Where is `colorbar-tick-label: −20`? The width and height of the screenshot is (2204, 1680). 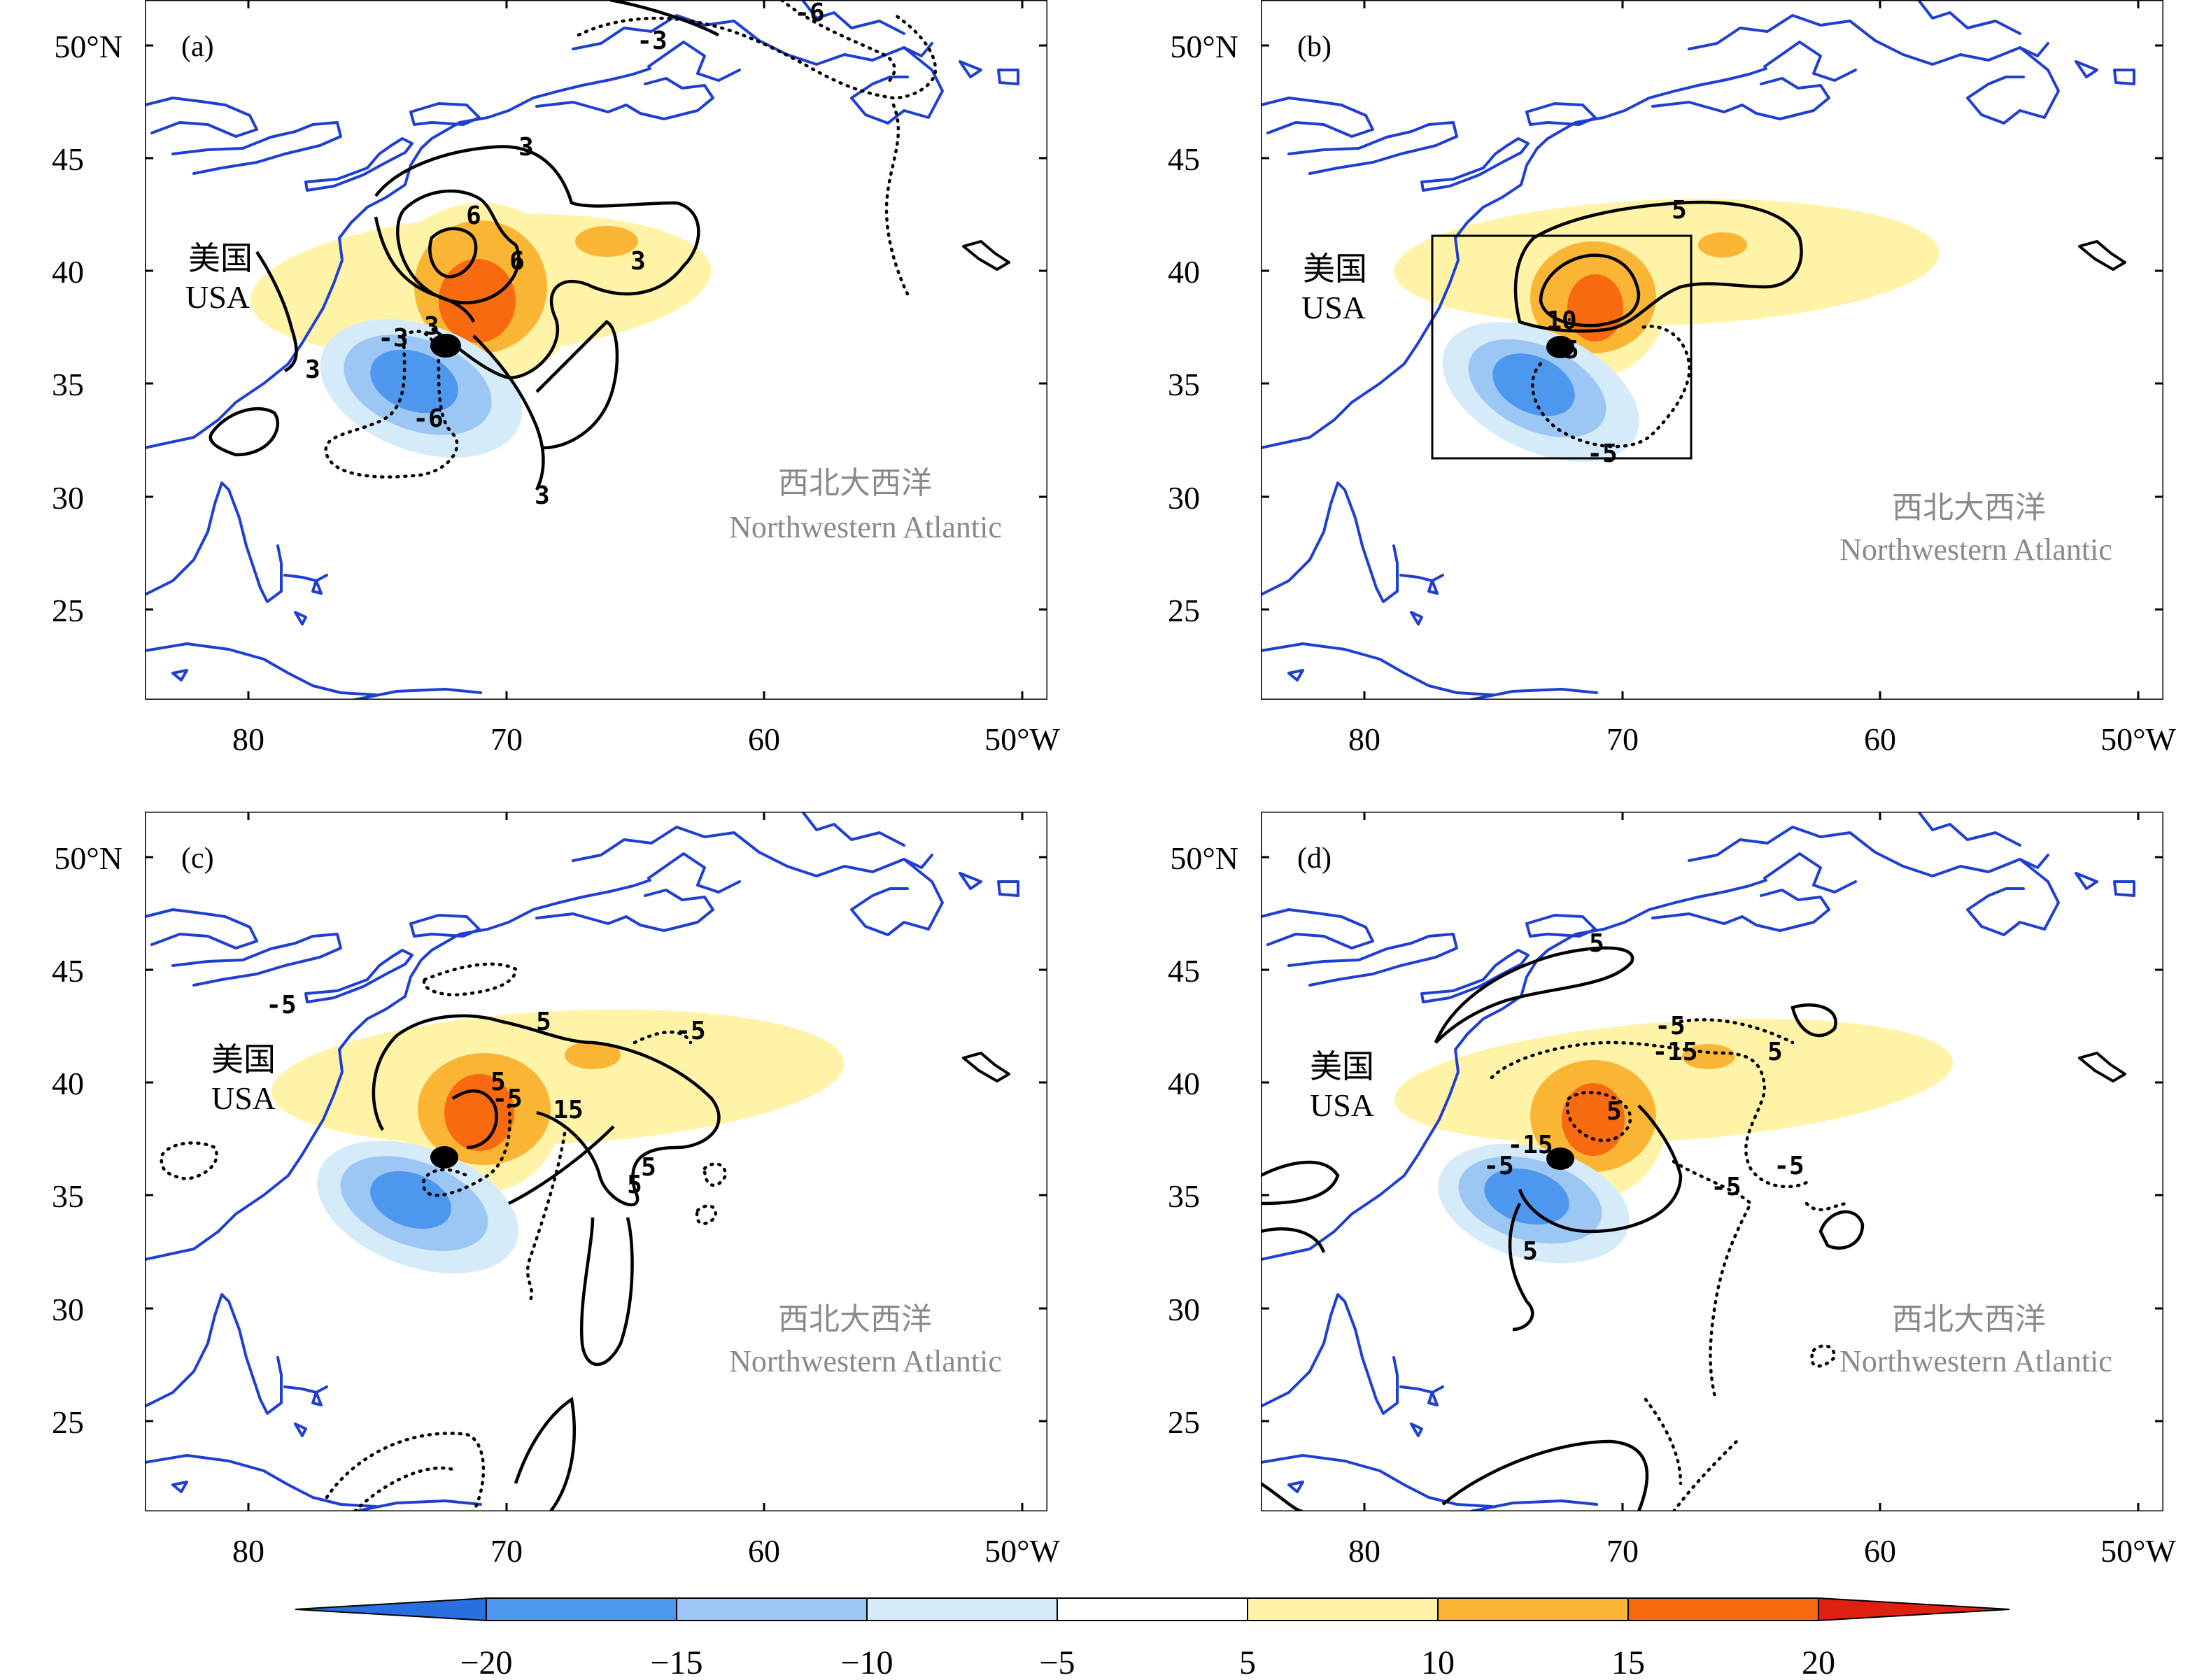
colorbar-tick-label: −20 is located at coordinates (486, 1662).